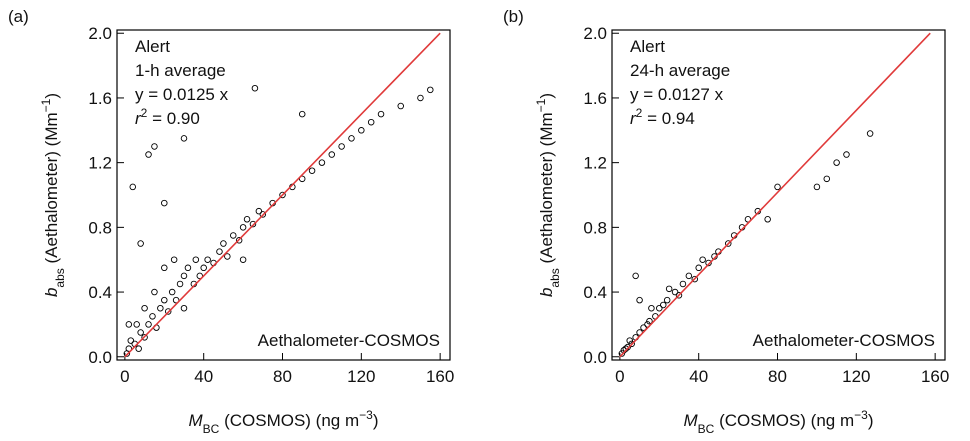 The height and width of the screenshot is (441, 970). Describe the element at coordinates (595, 33) in the screenshot. I see `y-tick-label: 2.0` at that location.